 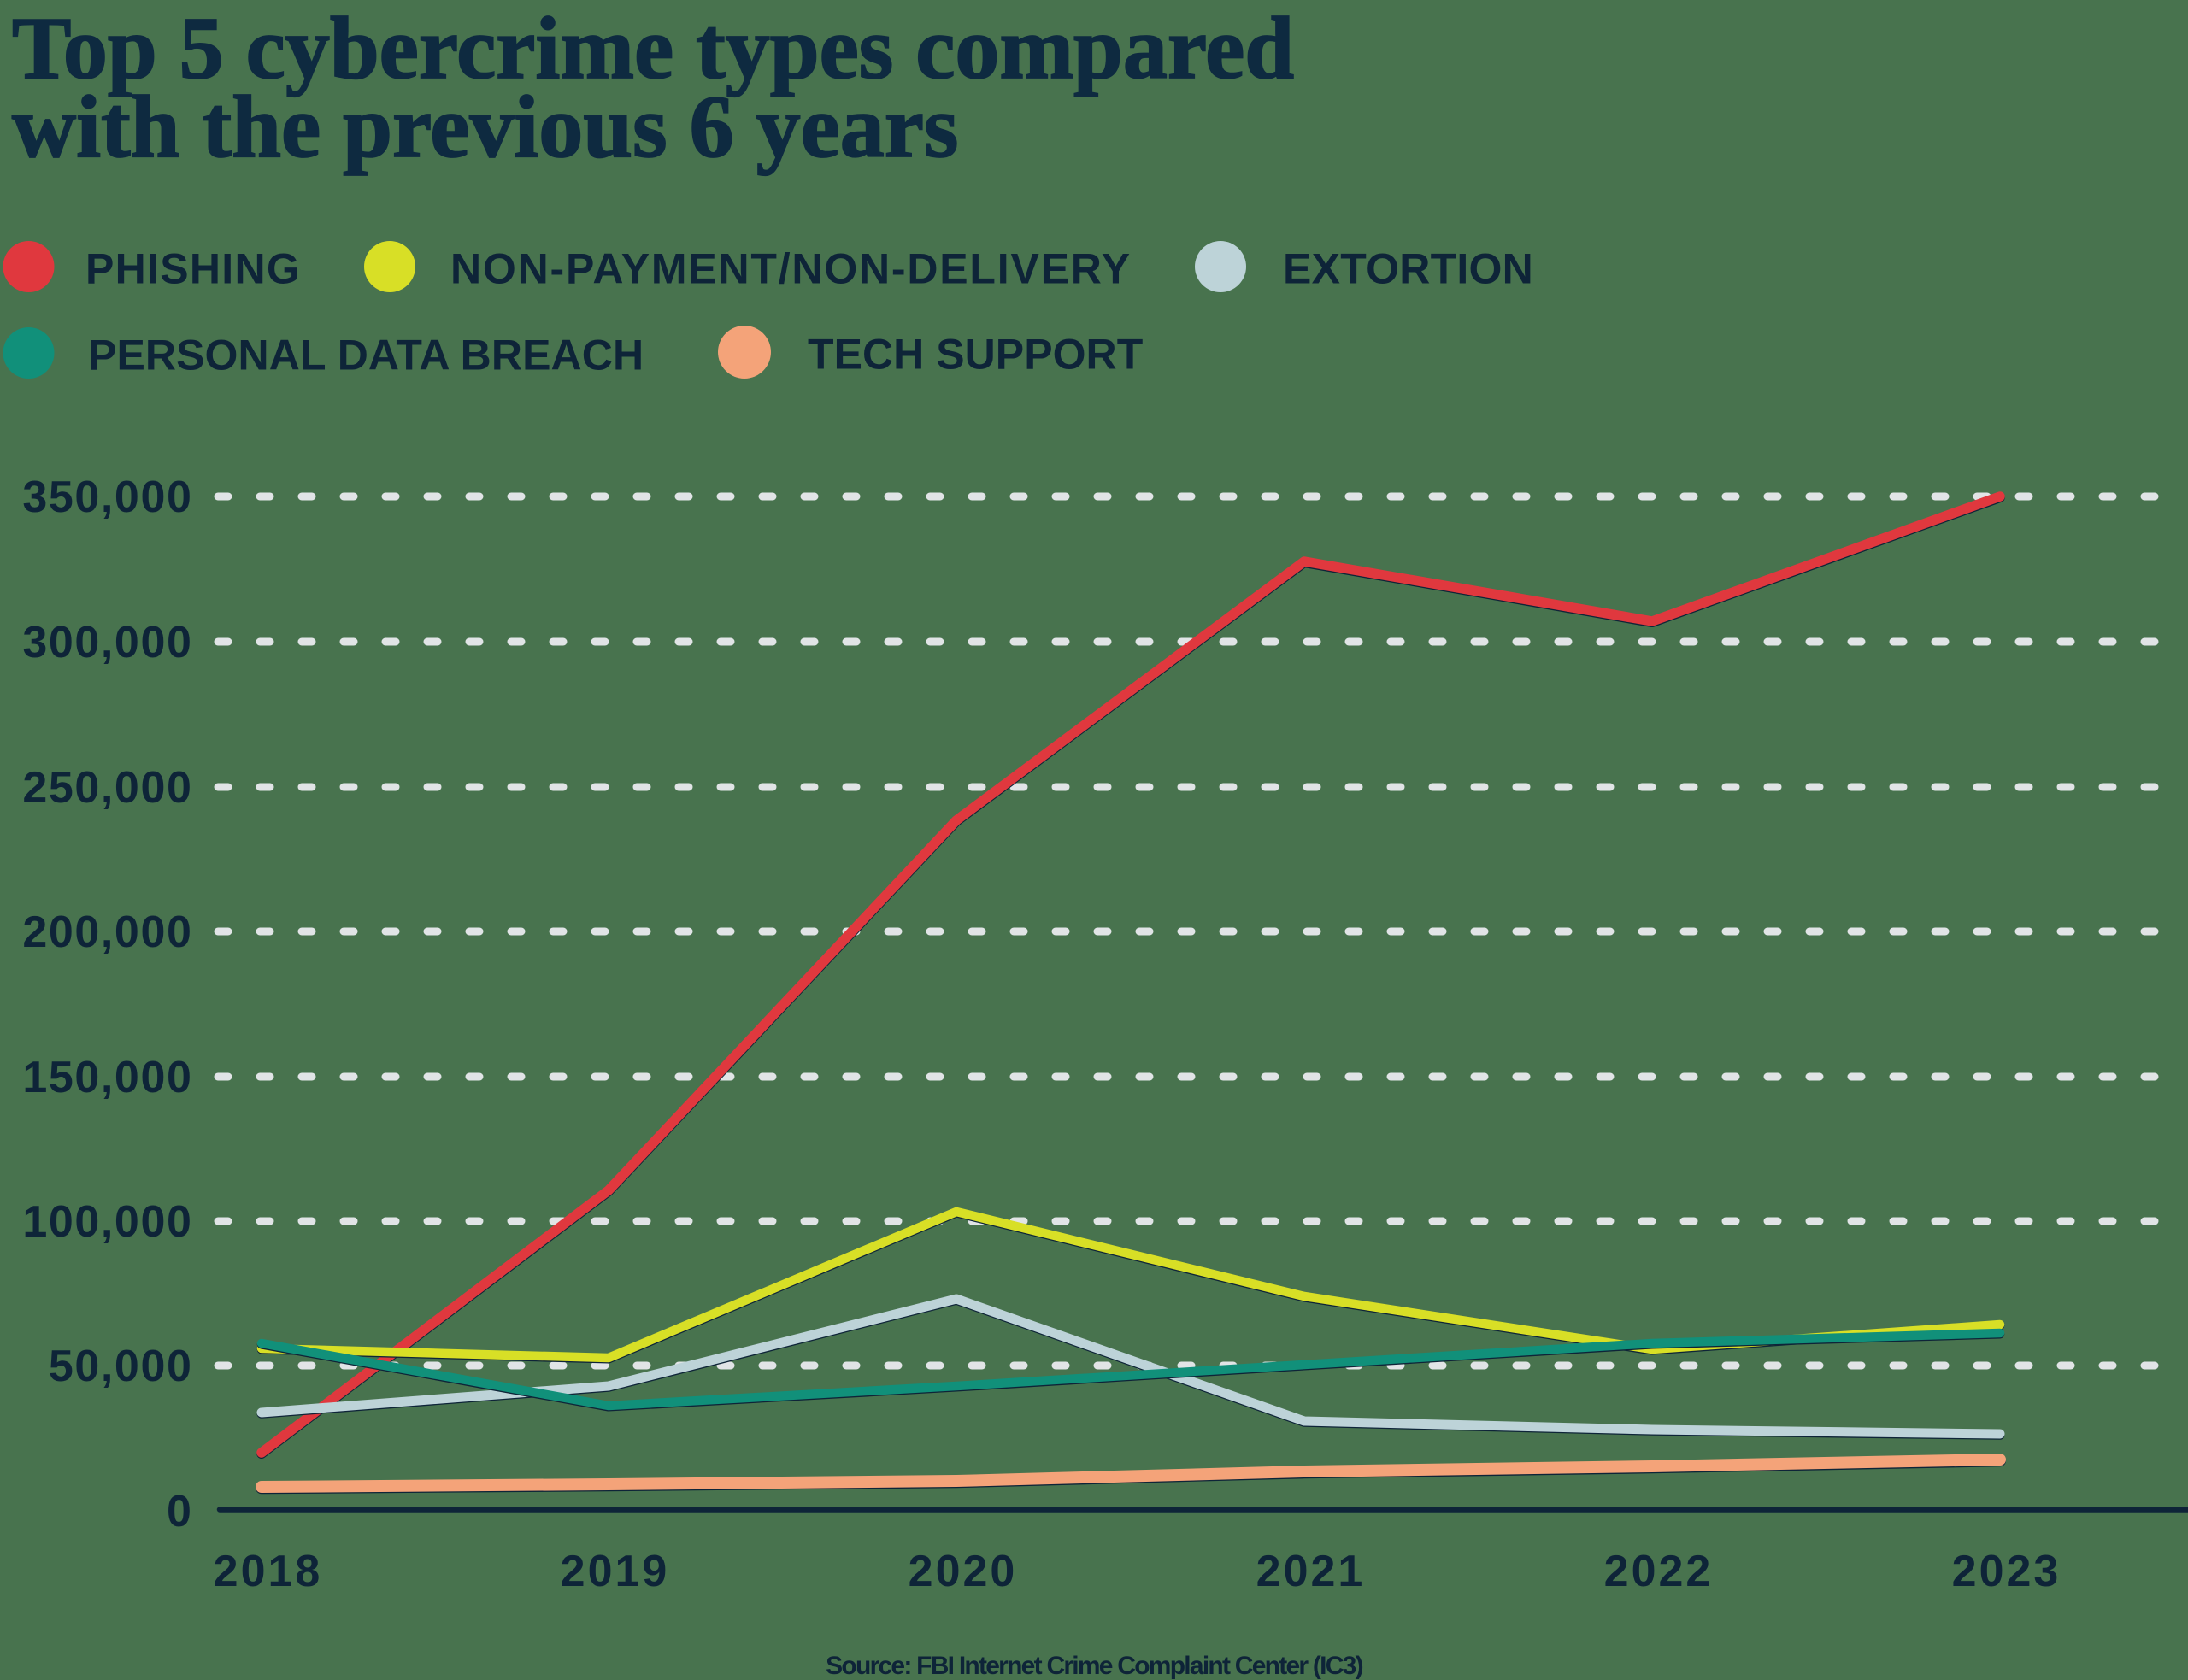 I want to click on svg-text: 2023, so click(x=2007, y=1571).